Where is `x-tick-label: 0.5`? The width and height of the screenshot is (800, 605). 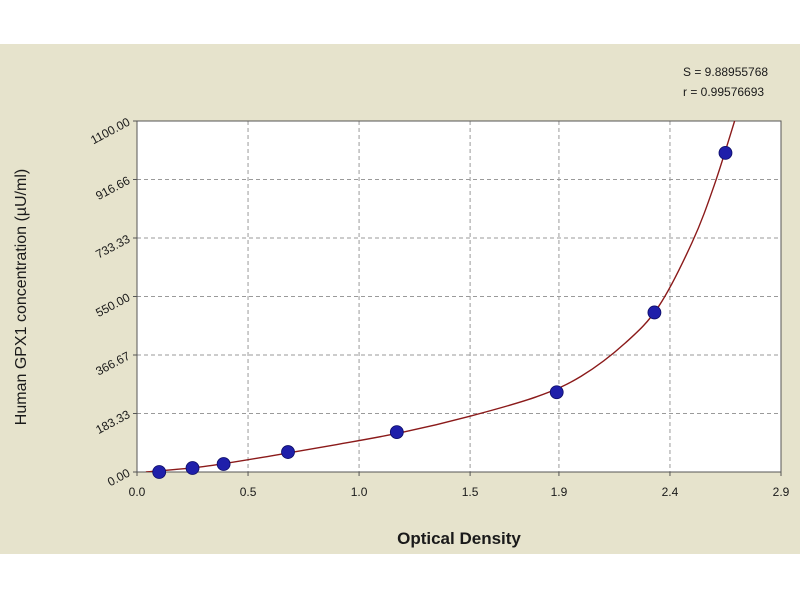 x-tick-label: 0.5 is located at coordinates (248, 492).